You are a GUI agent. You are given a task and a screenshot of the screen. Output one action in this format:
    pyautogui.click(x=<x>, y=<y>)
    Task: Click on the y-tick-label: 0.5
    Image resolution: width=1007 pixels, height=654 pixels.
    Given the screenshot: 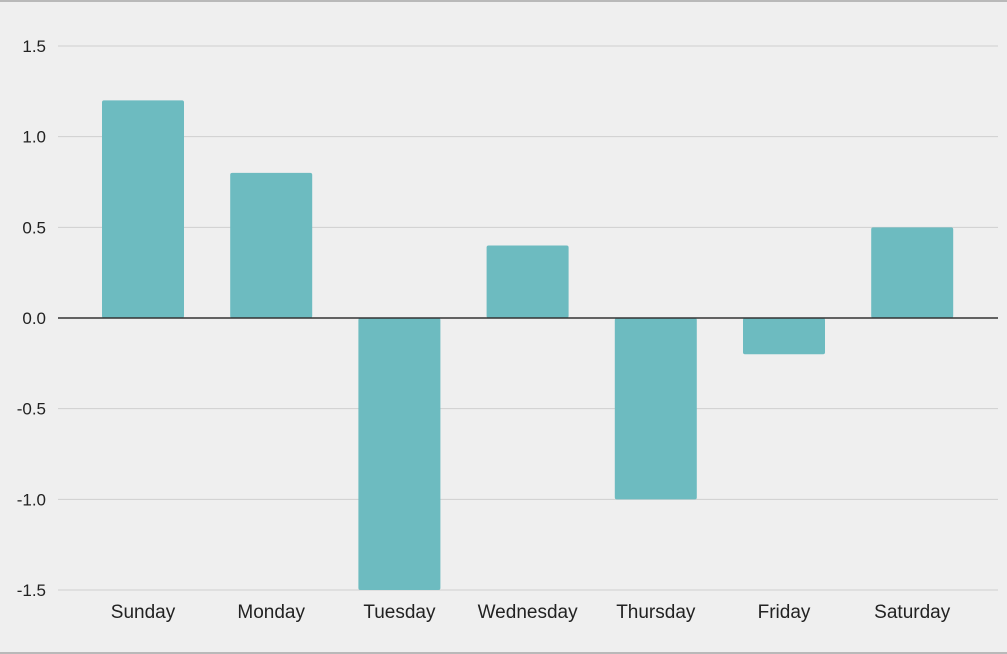 What is the action you would take?
    pyautogui.click(x=34, y=227)
    